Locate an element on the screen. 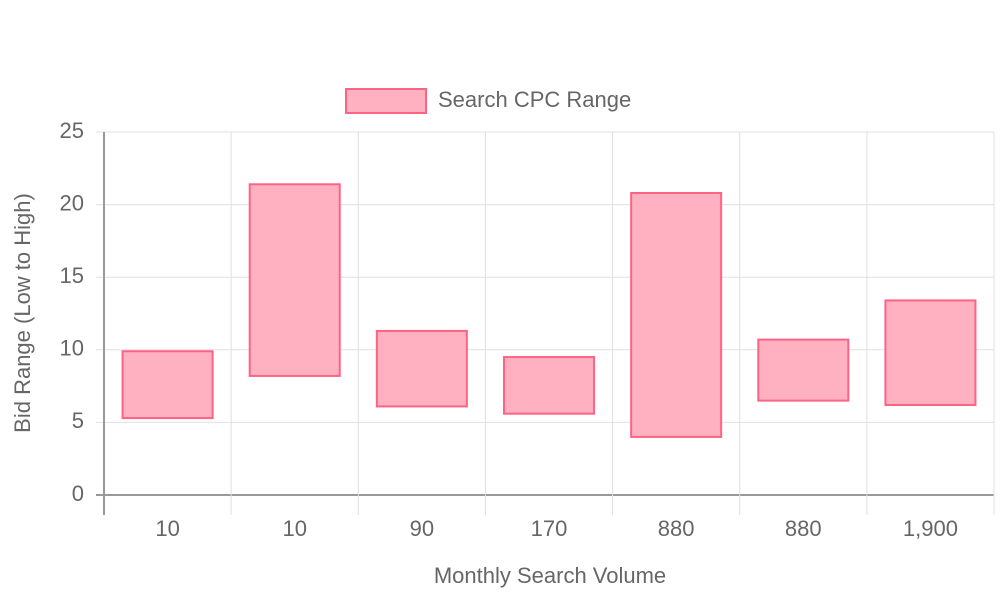 The image size is (1000, 600). x-tick-label: 90 is located at coordinates (422, 528).